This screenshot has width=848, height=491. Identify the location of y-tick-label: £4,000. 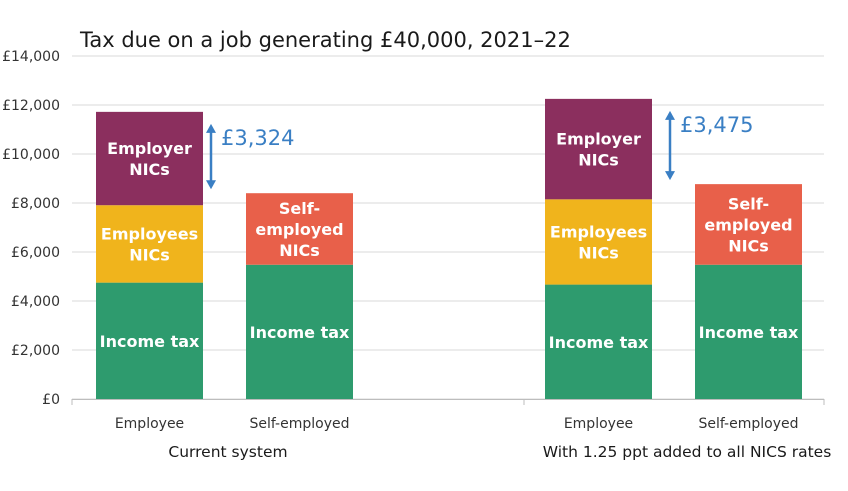
(35, 302).